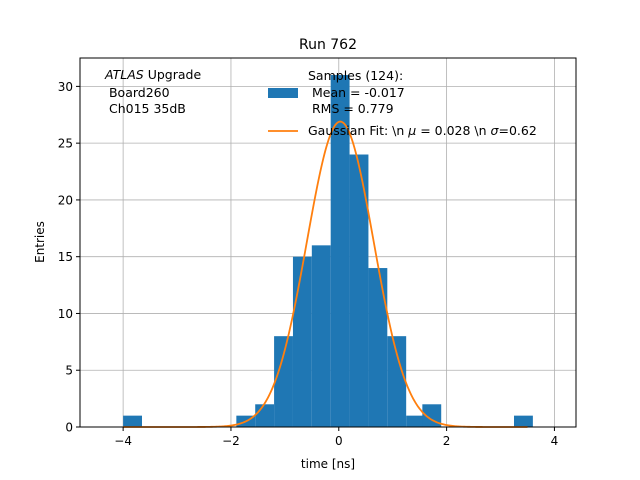  What do you see at coordinates (351, 108) in the screenshot?
I see `legend-histogram-line-3: RMS = 0.779` at bounding box center [351, 108].